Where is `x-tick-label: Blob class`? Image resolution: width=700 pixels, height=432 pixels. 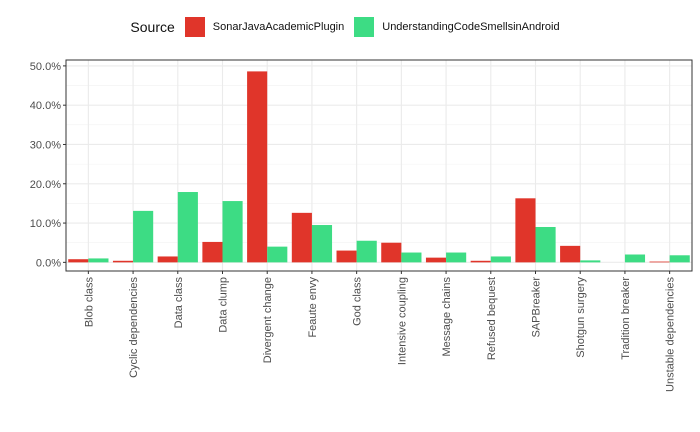
x-tick-label: Blob class is located at coordinates (89, 302).